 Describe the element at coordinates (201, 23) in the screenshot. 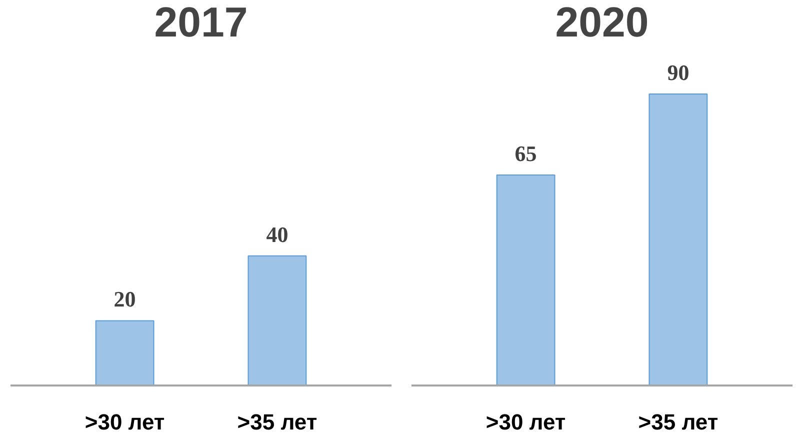

I see `chart-title: 2017` at that location.